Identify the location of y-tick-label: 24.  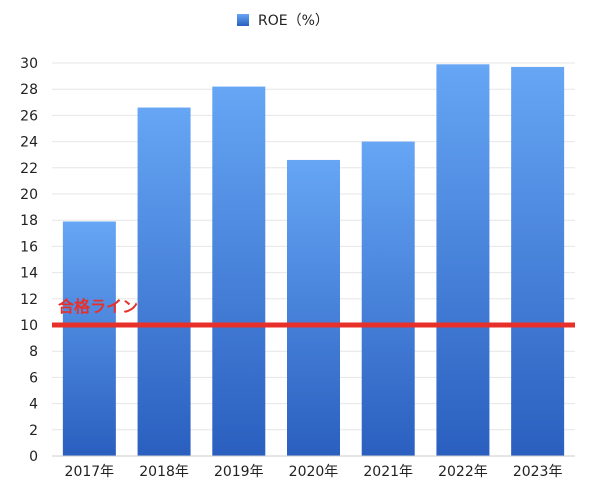
(29, 143).